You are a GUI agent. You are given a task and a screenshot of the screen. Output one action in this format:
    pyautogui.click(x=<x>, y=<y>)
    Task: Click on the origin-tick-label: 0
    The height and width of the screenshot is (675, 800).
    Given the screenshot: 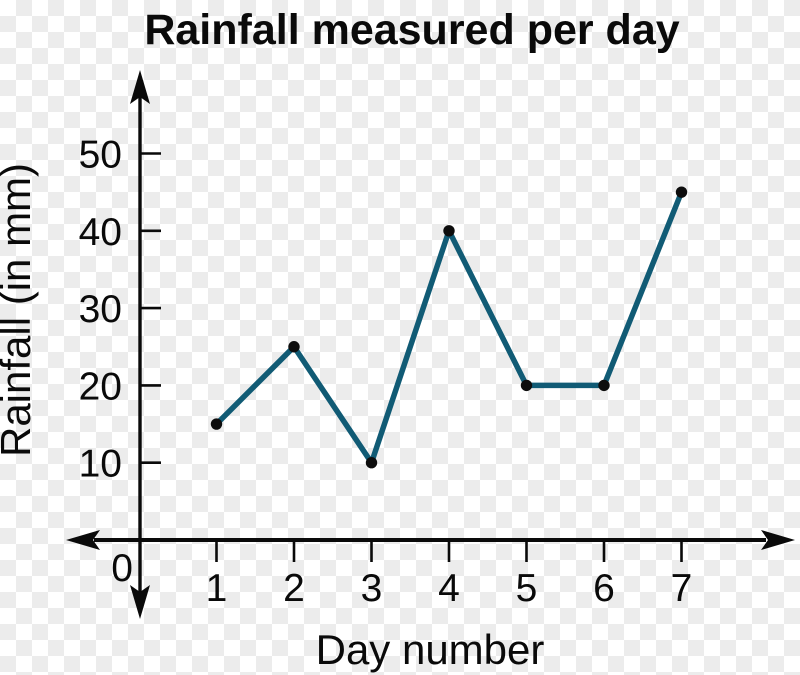 What is the action you would take?
    pyautogui.click(x=122, y=568)
    